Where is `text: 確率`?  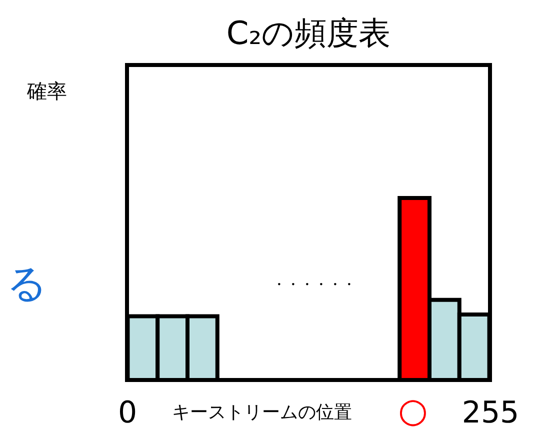
text: 確率 is located at coordinates (46, 91).